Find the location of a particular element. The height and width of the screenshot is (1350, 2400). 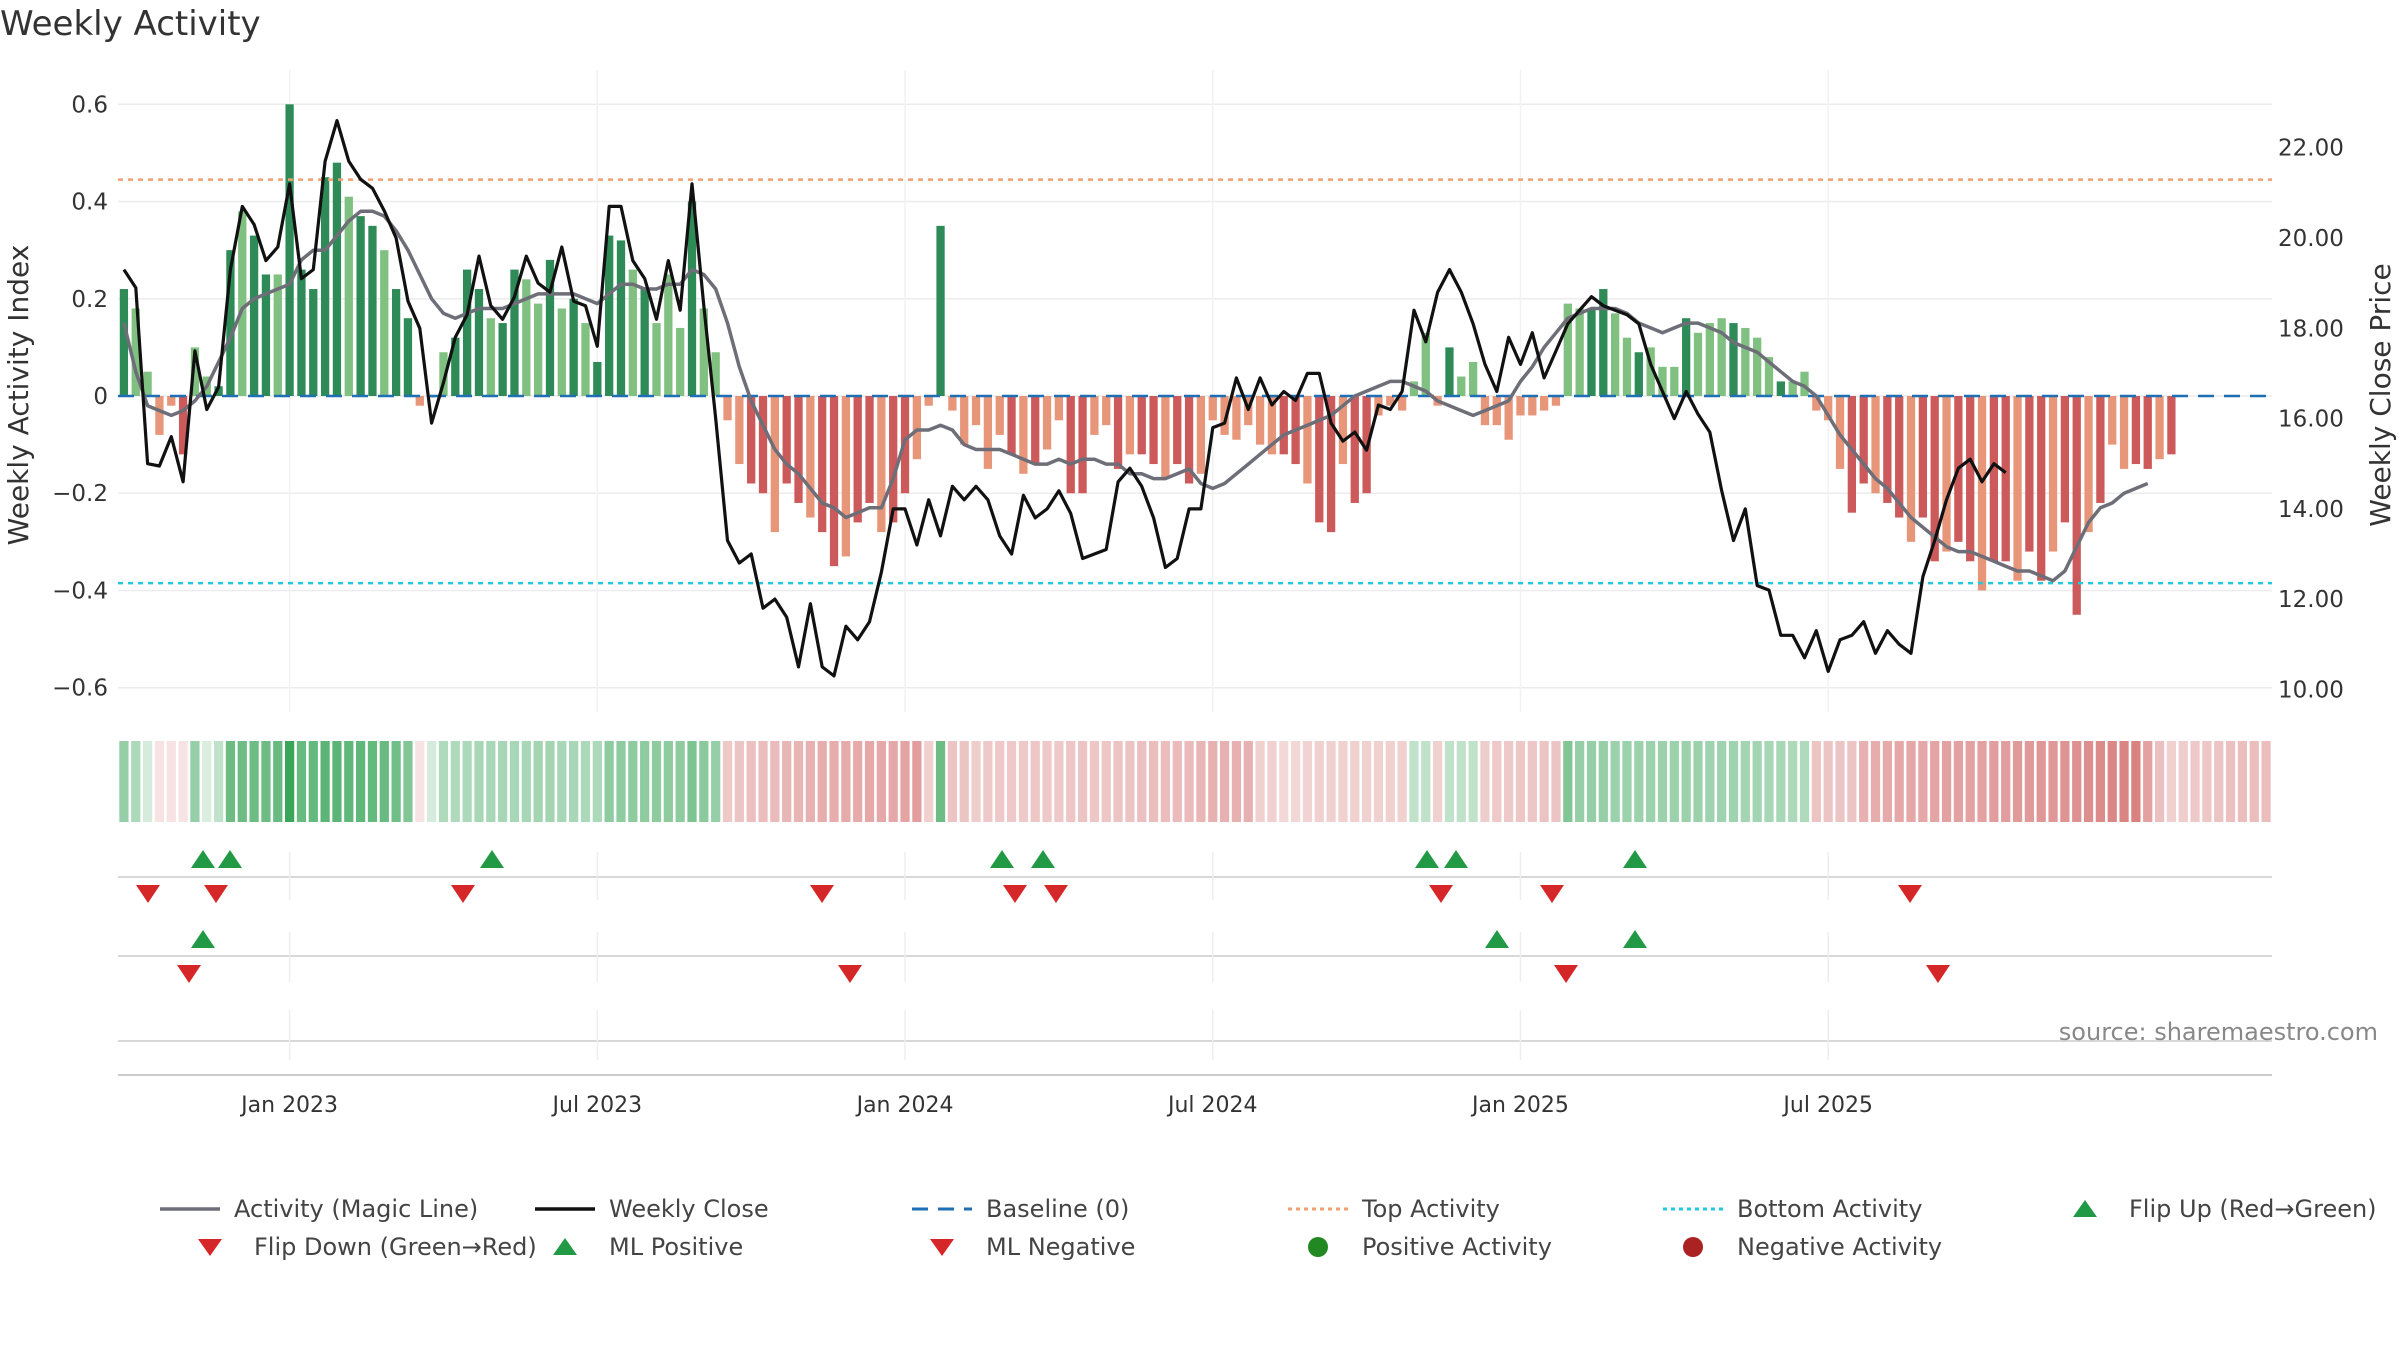

flip-up-marker is located at coordinates (1635, 859).